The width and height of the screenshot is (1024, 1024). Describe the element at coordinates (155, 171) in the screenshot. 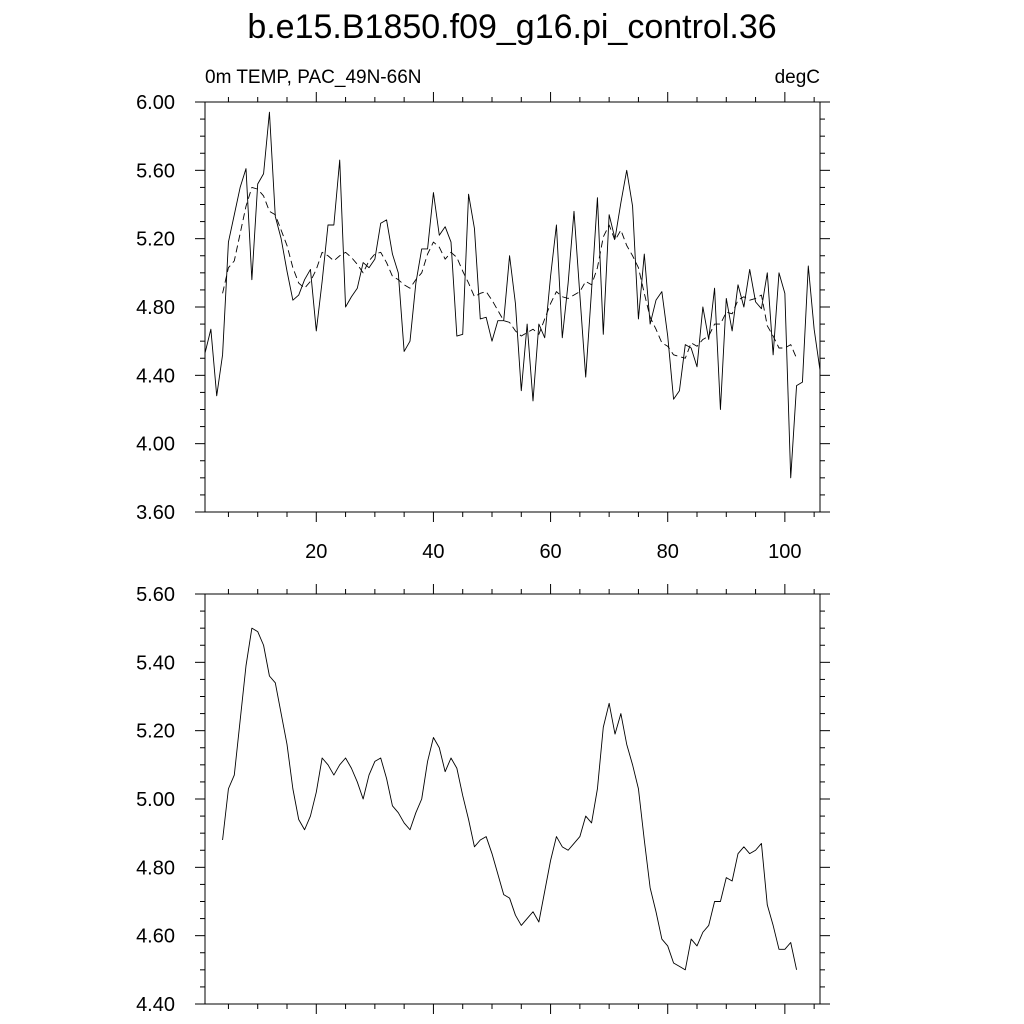

I see `top-y-tick-label: 5.60` at that location.